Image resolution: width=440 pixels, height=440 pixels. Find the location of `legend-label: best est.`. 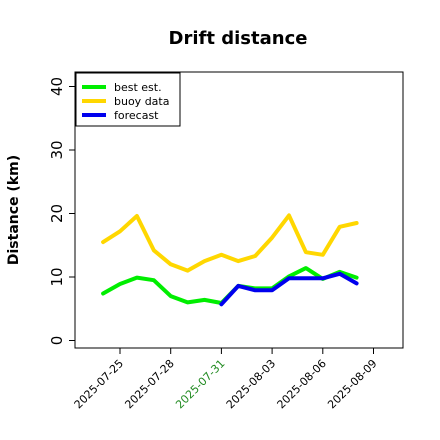

legend-label: best est. is located at coordinates (138, 87).